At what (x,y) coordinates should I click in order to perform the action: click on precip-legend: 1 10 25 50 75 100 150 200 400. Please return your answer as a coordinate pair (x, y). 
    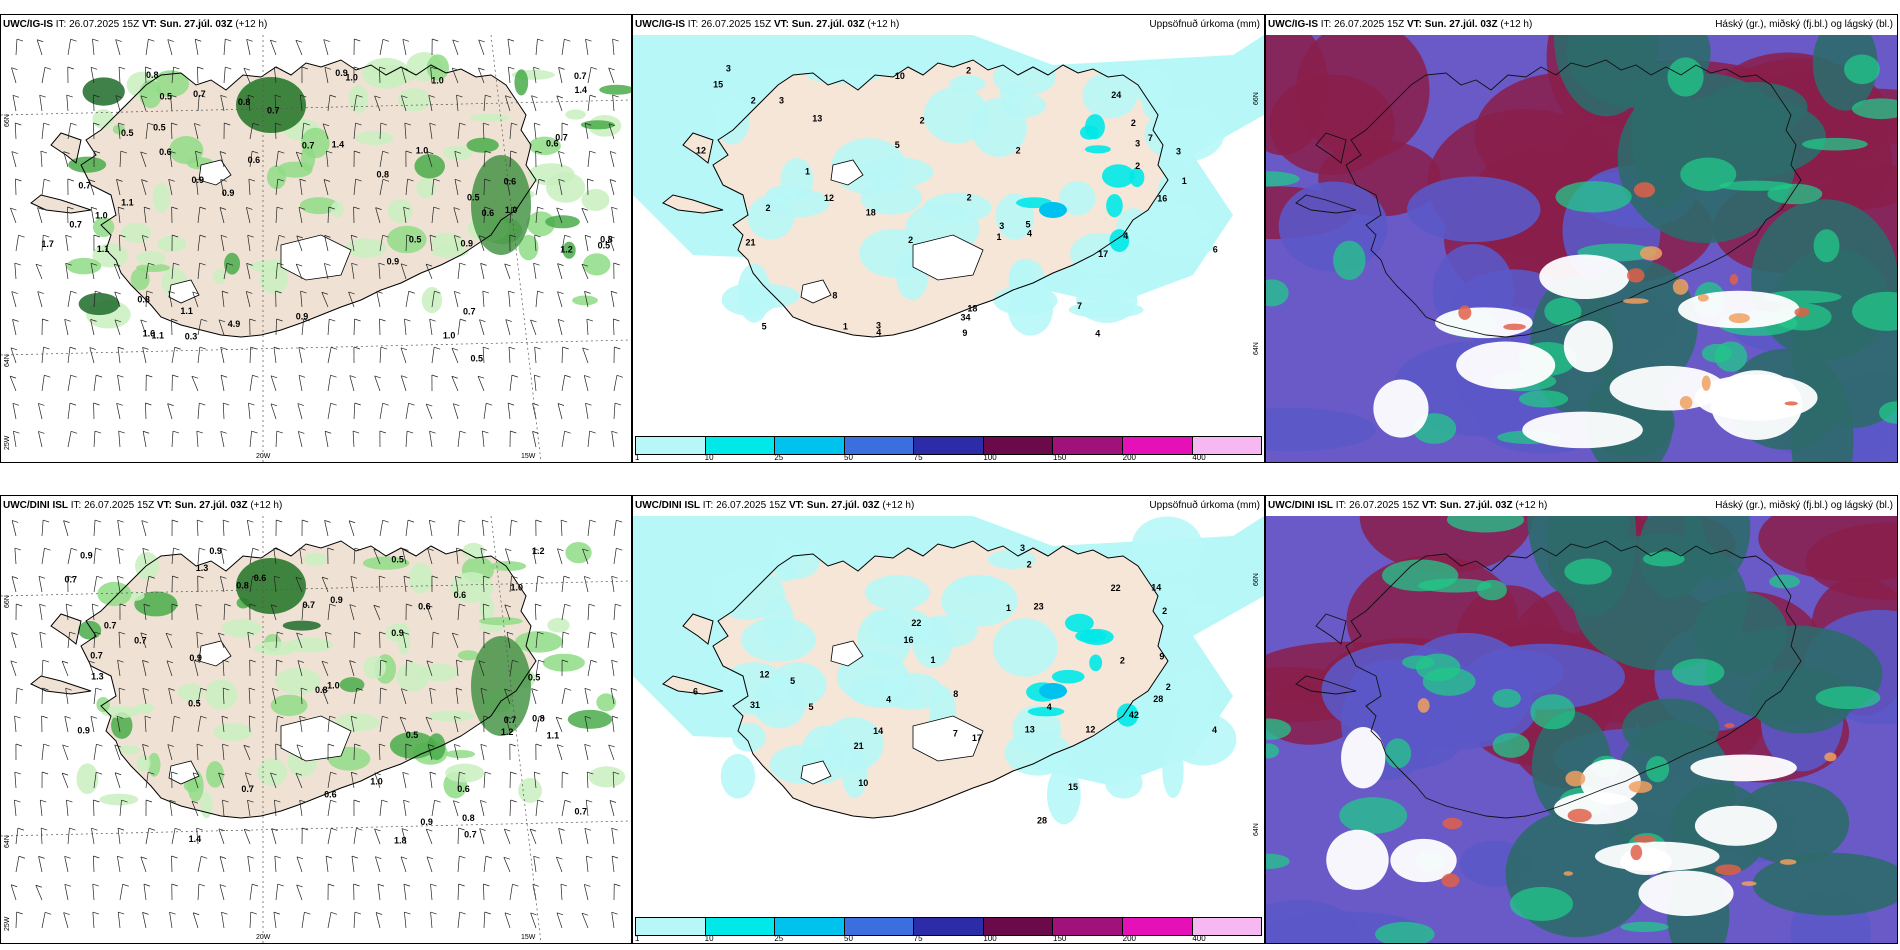
    Looking at the image, I should click on (948, 930).